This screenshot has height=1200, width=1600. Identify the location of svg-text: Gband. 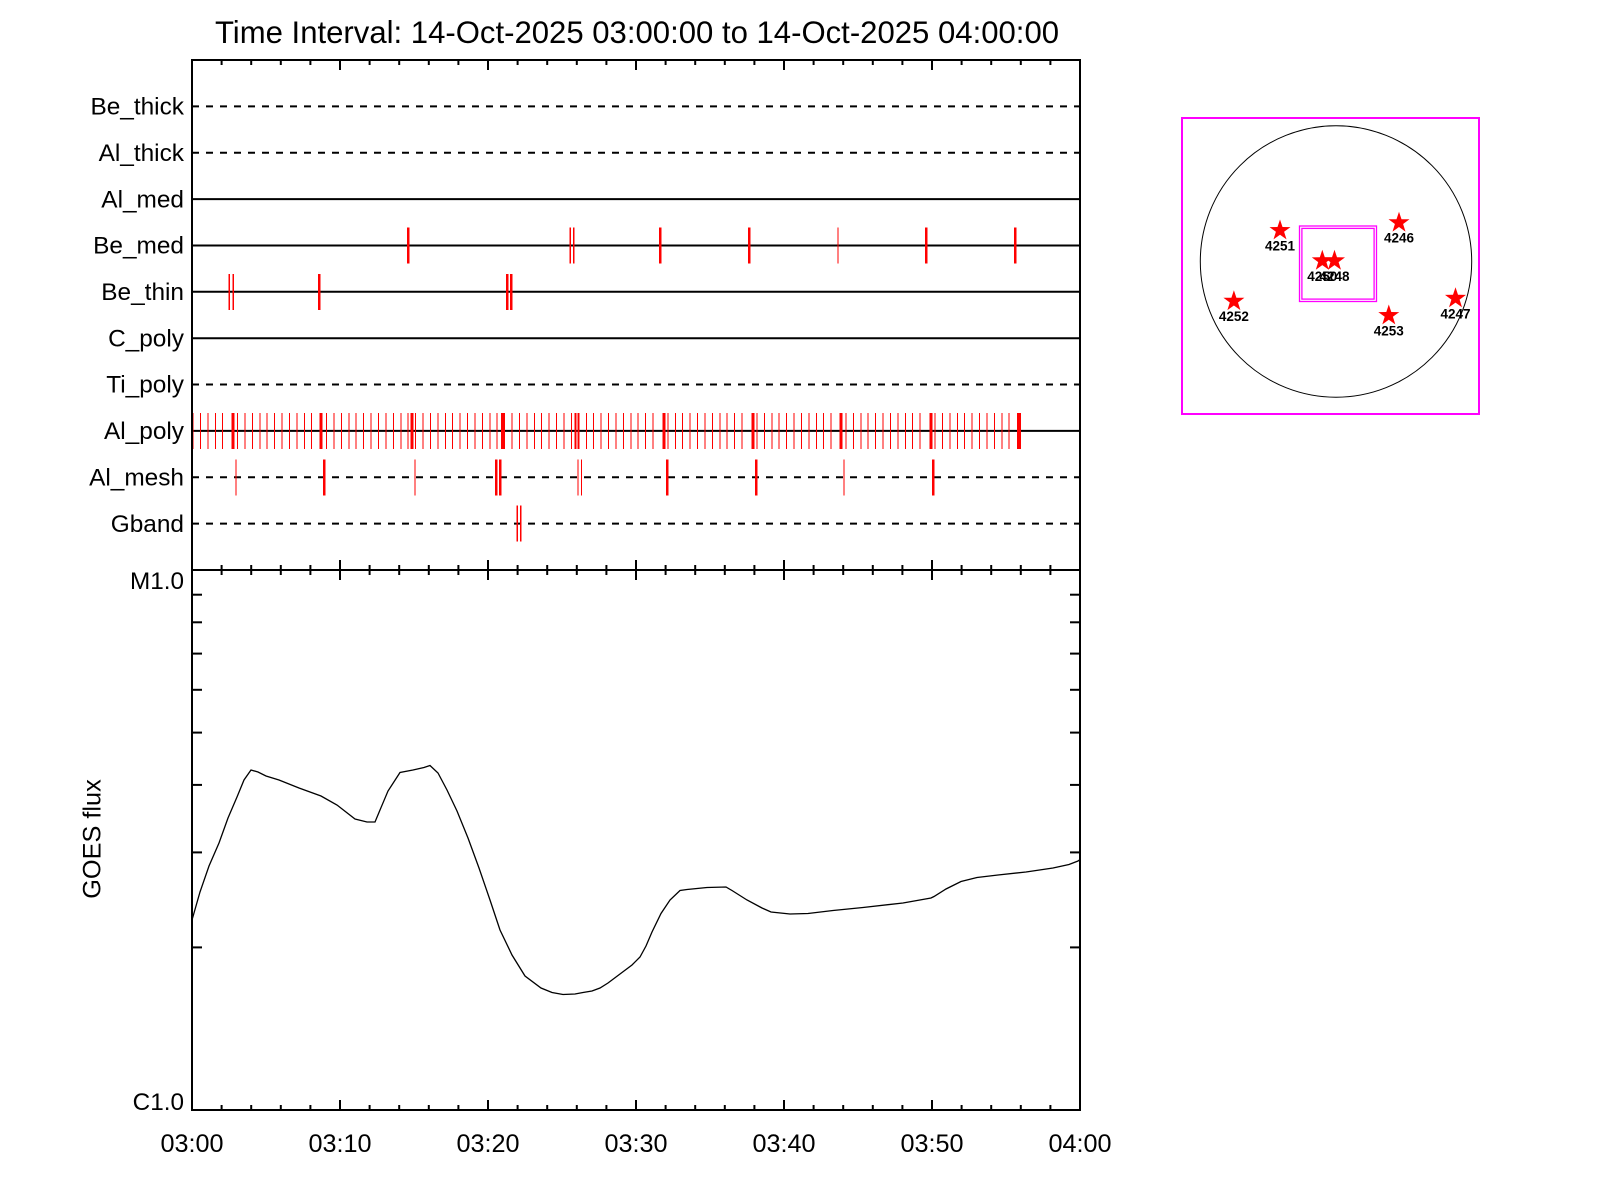
(147, 524).